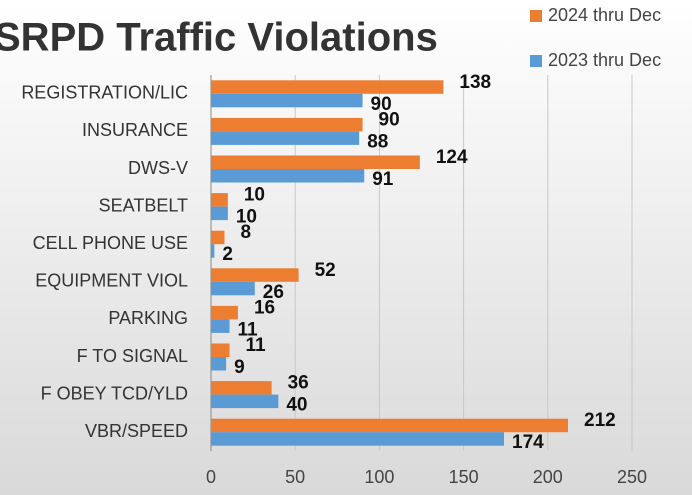 The width and height of the screenshot is (692, 495). I want to click on data-label: 8, so click(245, 232).